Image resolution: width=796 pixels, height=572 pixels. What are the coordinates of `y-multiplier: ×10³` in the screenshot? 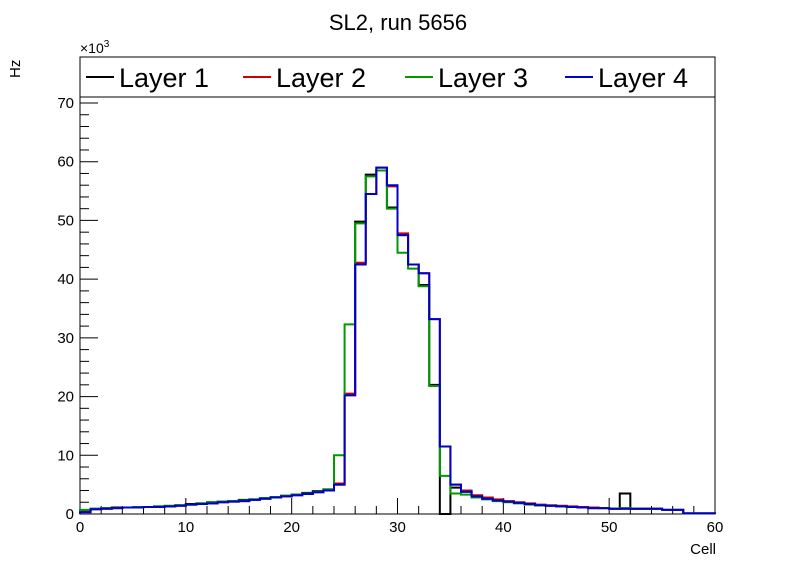 It's located at (95, 47).